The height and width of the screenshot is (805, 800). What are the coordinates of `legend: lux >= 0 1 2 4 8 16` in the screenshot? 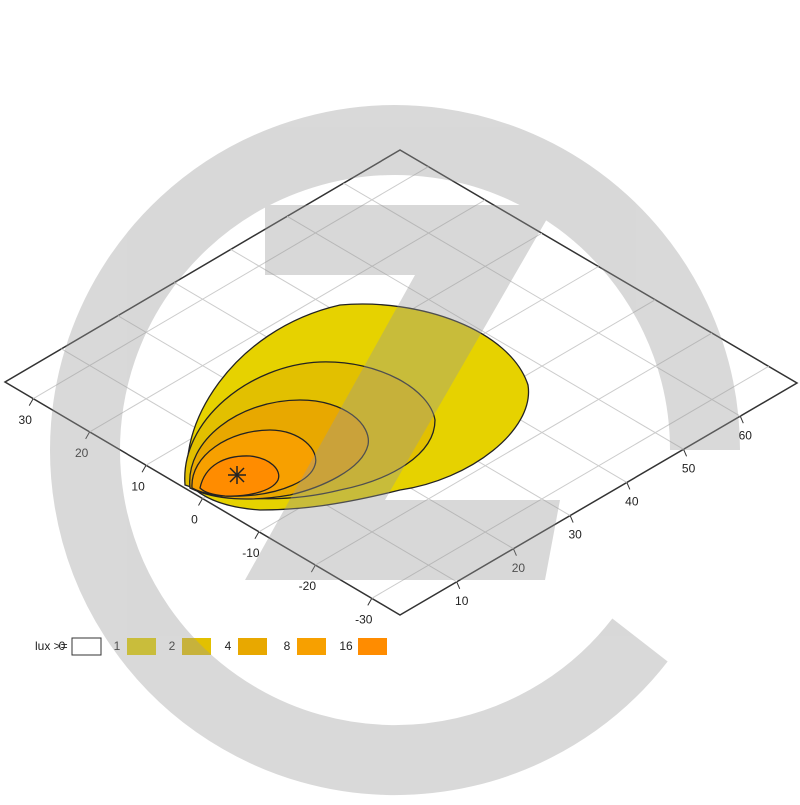 It's located at (211, 646).